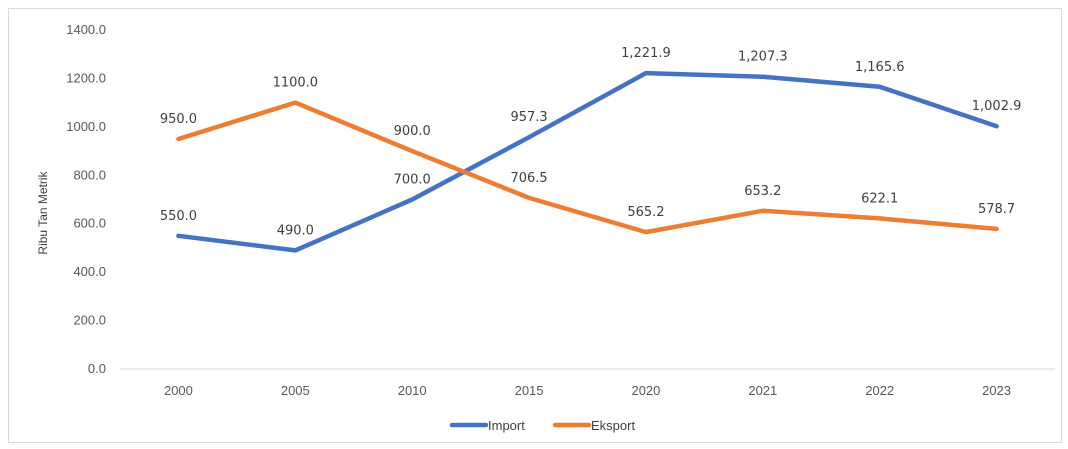  What do you see at coordinates (86, 29) in the screenshot?
I see `y-tick-label: 1400.0` at bounding box center [86, 29].